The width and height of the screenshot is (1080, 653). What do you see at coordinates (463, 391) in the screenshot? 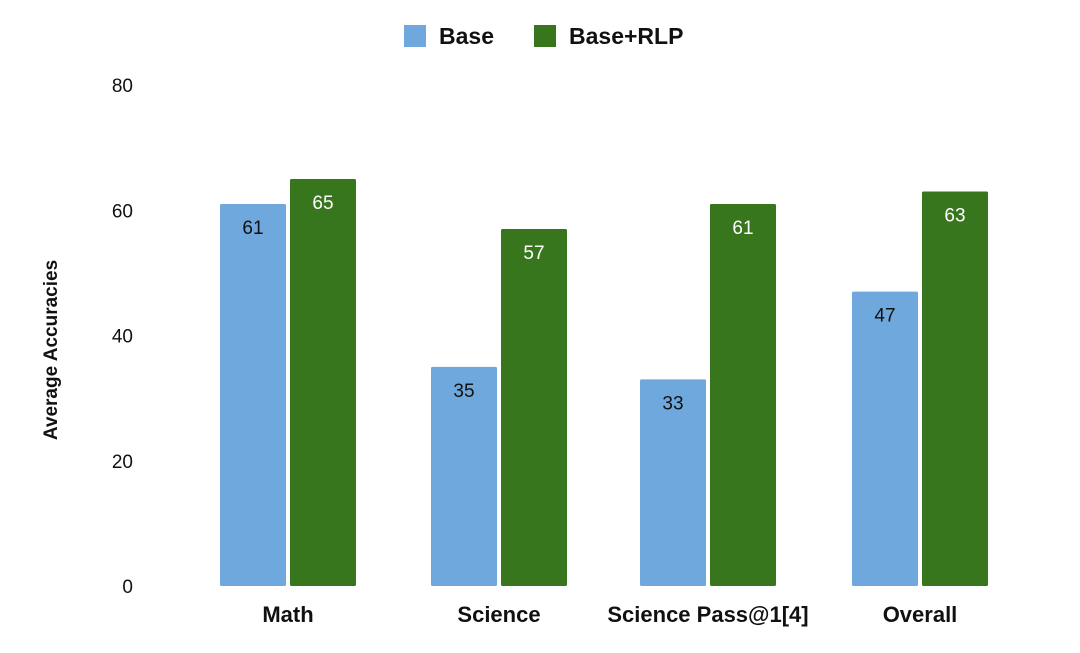
I see `data-label: 35` at bounding box center [463, 391].